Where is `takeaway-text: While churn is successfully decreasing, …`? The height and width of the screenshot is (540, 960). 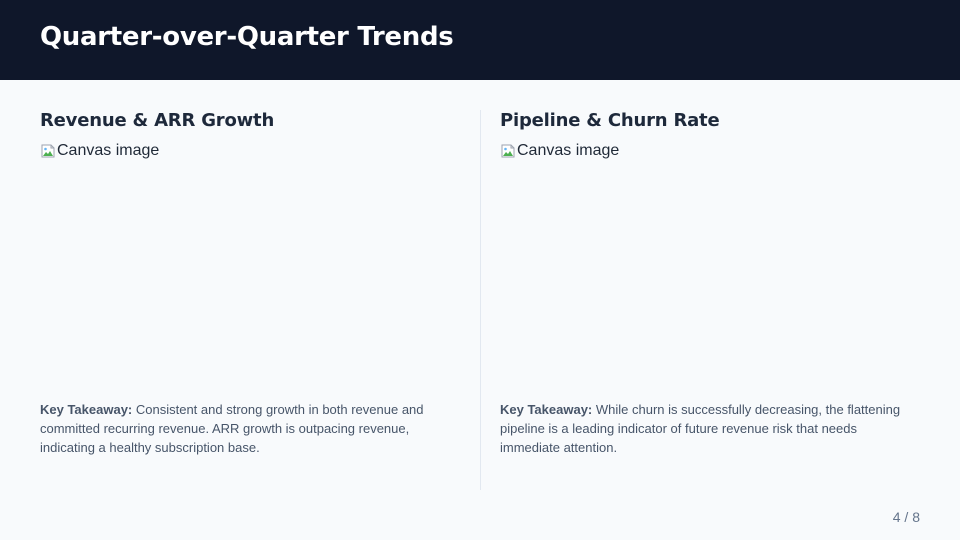
takeaway-text: While churn is successfully decreasing, … is located at coordinates (700, 428).